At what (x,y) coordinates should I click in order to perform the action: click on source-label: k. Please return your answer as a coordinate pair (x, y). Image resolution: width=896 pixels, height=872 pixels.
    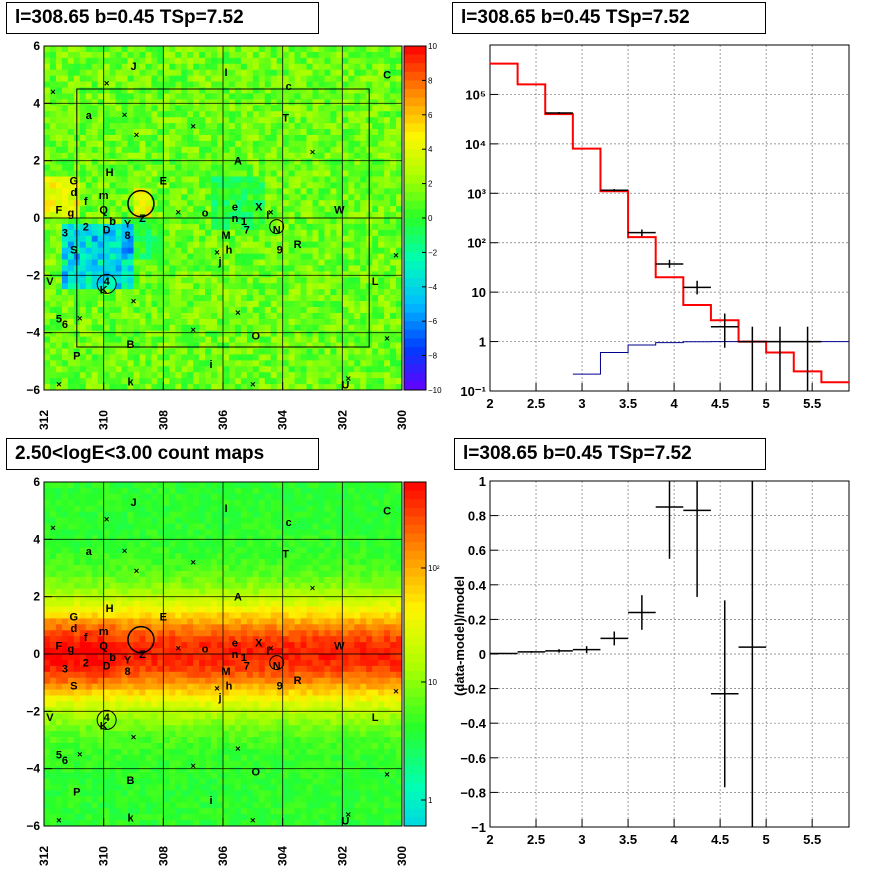
    Looking at the image, I should click on (130, 382).